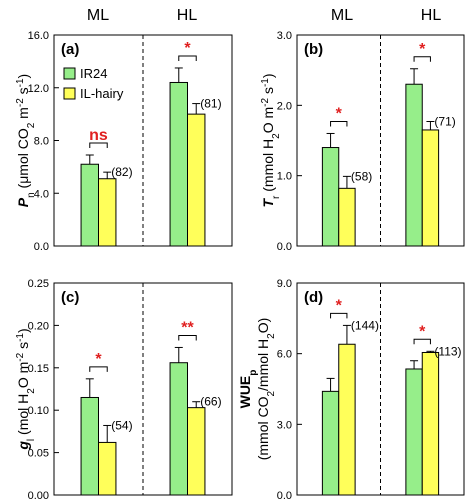 The height and width of the screenshot is (502, 472). What do you see at coordinates (210, 104) in the screenshot?
I see `sample-size-label: (81)` at bounding box center [210, 104].